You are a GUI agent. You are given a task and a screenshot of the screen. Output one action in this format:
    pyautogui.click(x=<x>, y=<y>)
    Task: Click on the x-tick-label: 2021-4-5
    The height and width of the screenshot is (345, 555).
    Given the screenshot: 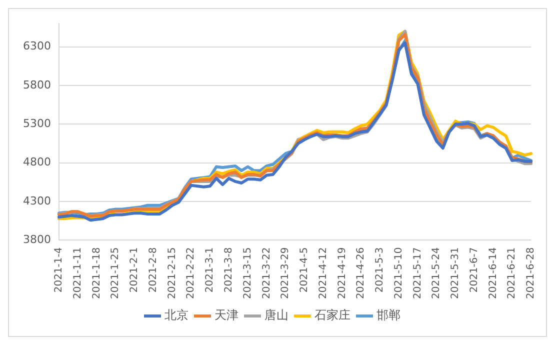 What is the action you would take?
    pyautogui.click(x=304, y=270)
    